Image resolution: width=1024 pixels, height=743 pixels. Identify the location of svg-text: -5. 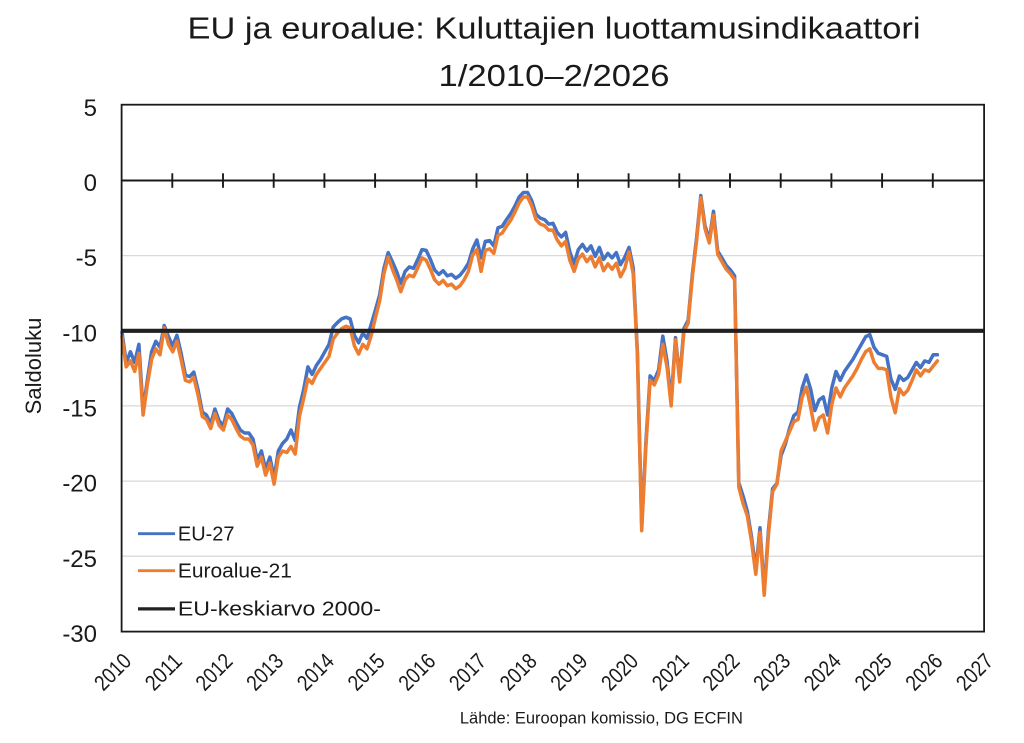
(86, 258).